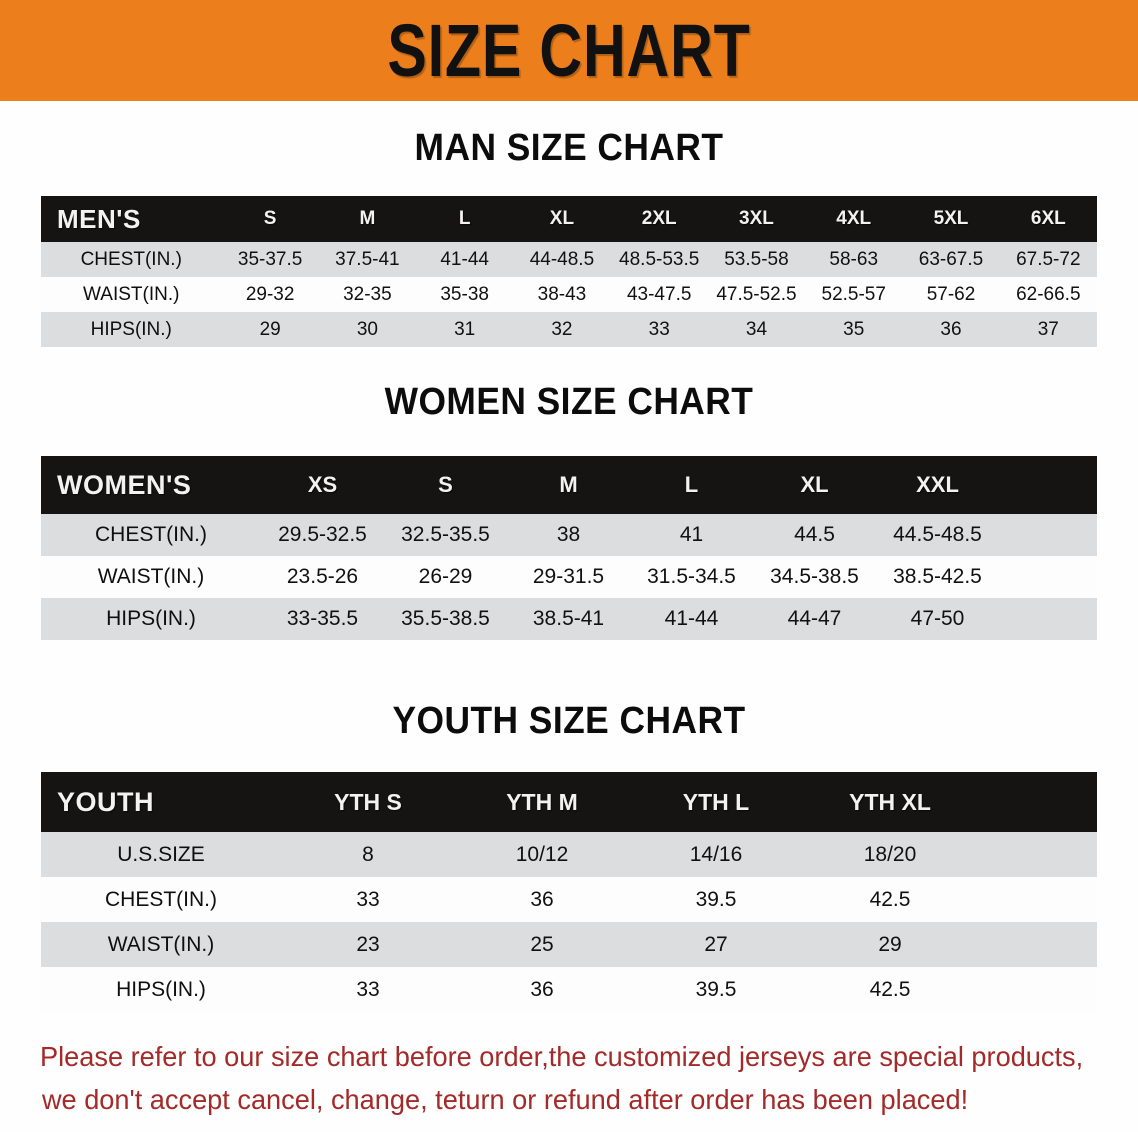  What do you see at coordinates (1048, 218) in the screenshot?
I see `men-size-column-header: 6XL` at bounding box center [1048, 218].